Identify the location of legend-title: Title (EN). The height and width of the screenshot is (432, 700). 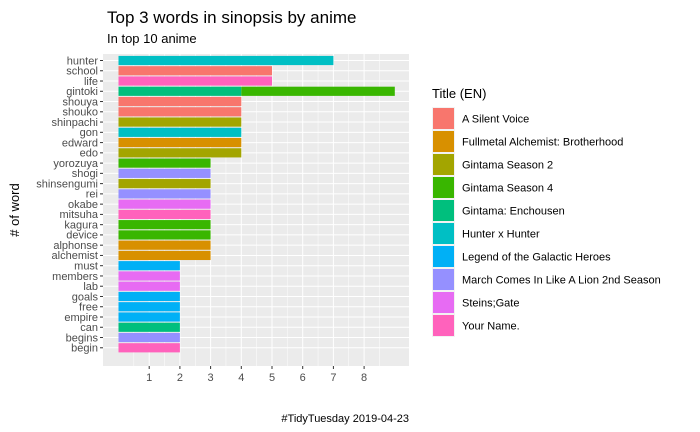
(459, 93).